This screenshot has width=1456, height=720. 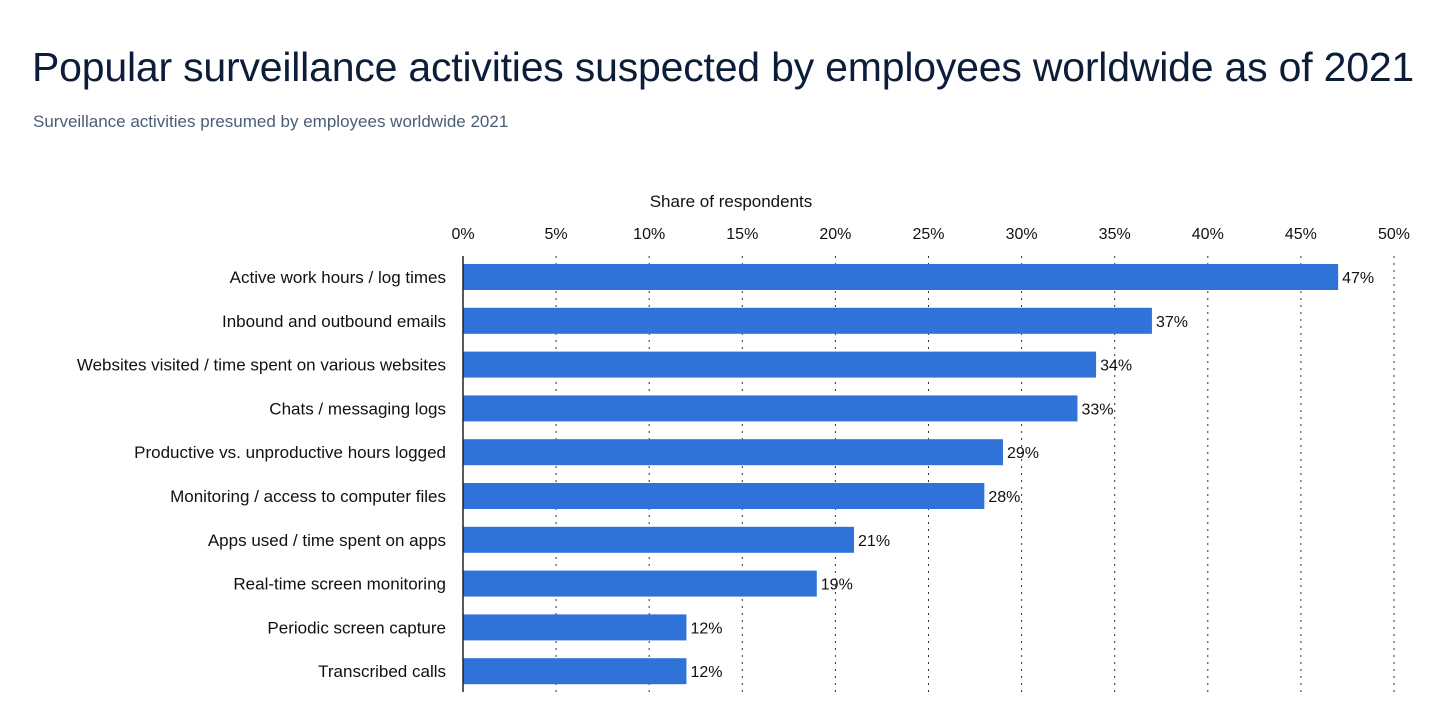 I want to click on x-tick-label: 30%, so click(x=1022, y=234).